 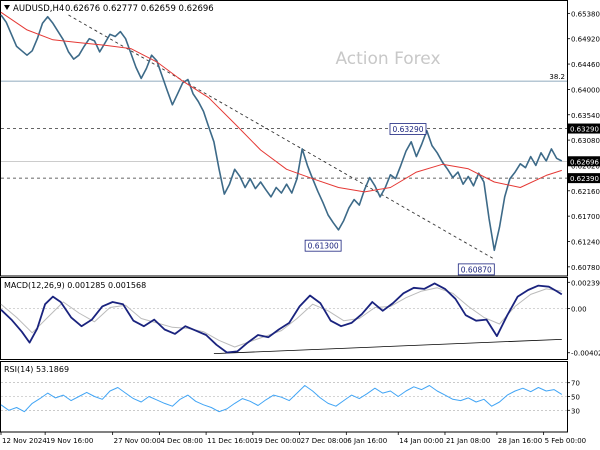 What do you see at coordinates (557, 77) in the screenshot?
I see `fib-level-label: 38.2` at bounding box center [557, 77].